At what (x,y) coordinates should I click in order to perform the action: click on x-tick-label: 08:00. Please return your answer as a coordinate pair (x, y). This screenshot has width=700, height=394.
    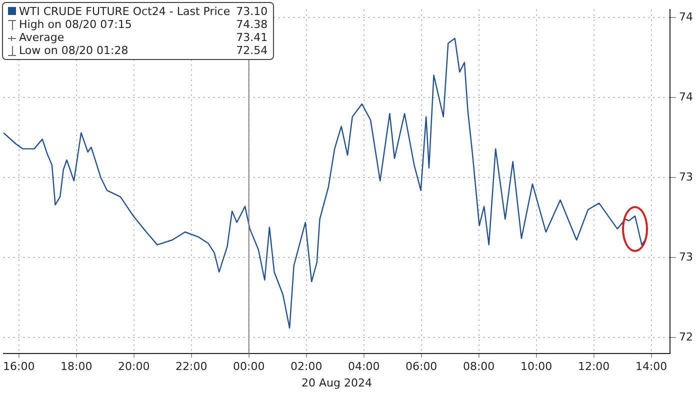
    Looking at the image, I should click on (478, 367).